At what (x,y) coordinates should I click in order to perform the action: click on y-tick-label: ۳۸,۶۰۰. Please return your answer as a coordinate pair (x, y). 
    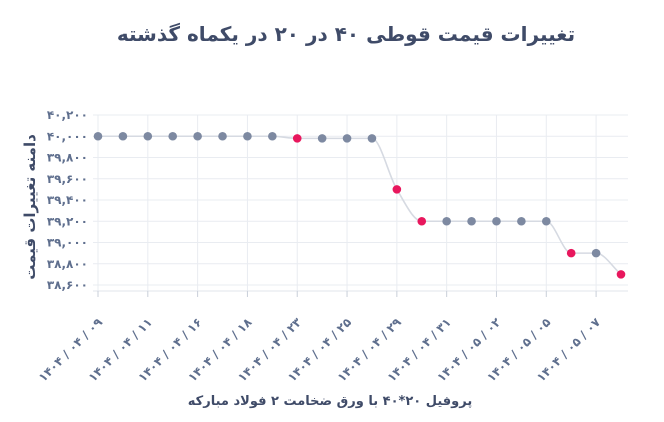
    Looking at the image, I should click on (67, 285).